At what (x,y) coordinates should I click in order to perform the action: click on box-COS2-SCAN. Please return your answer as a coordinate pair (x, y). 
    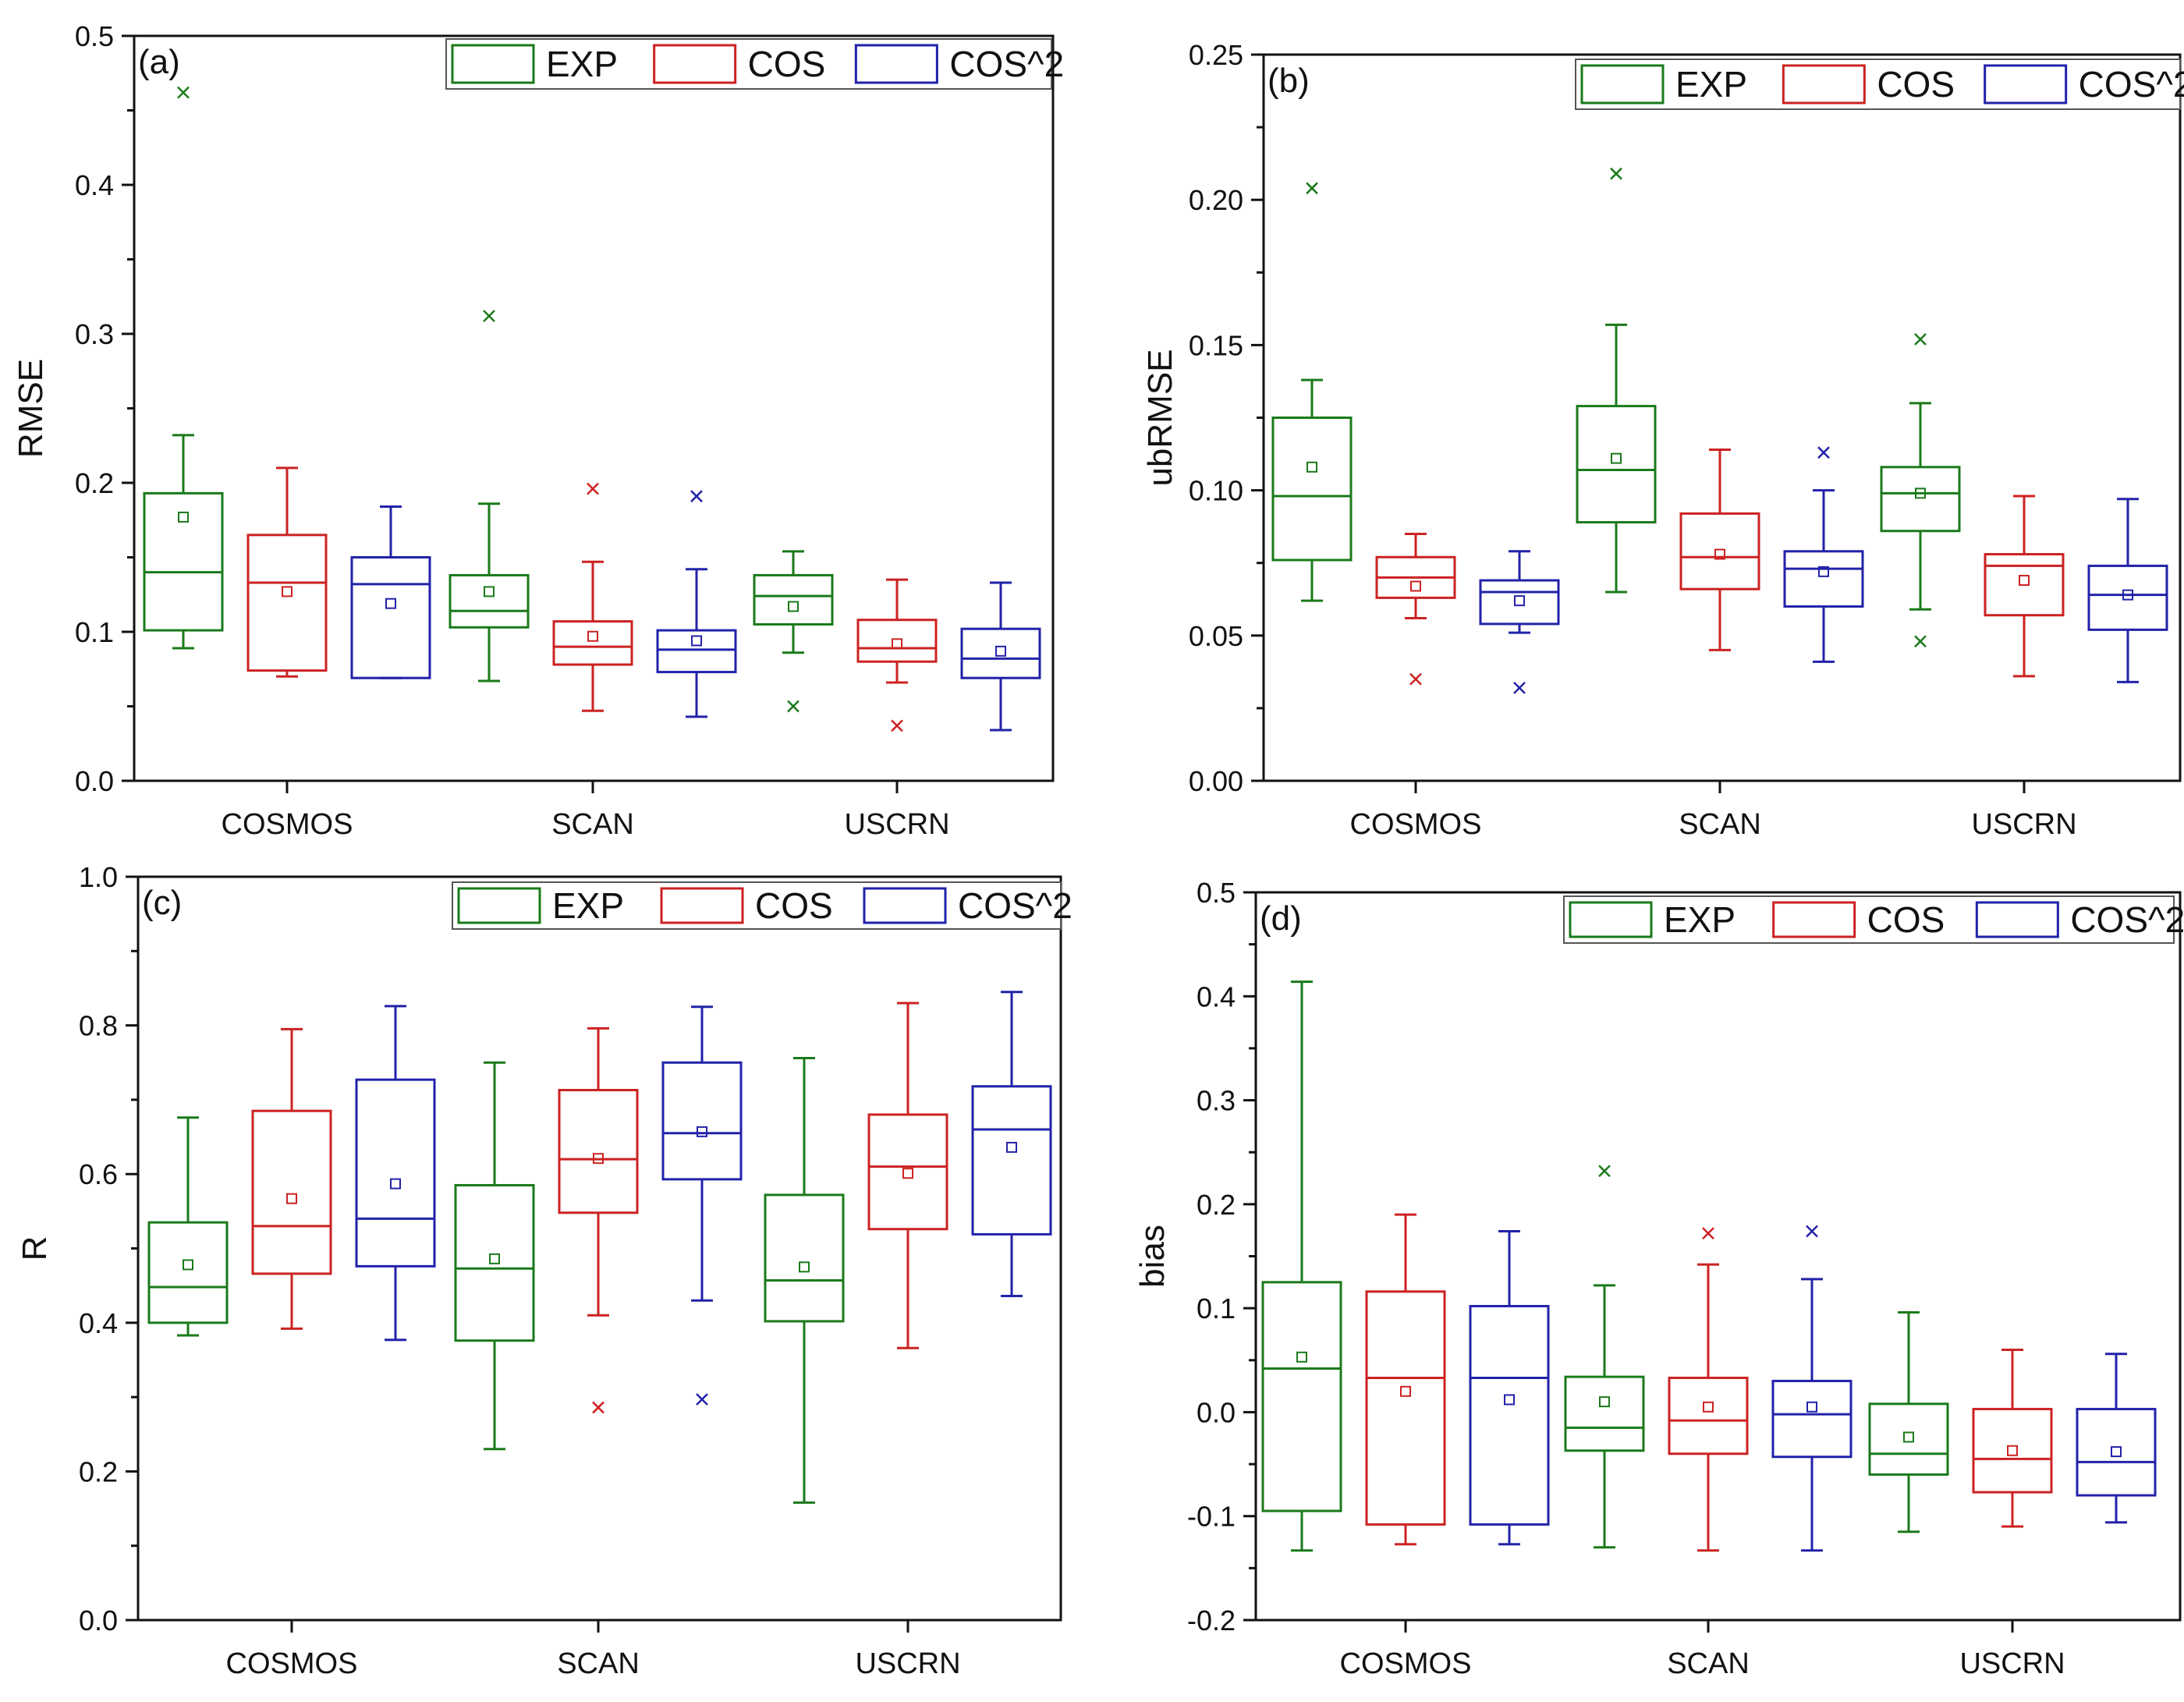
    Looking at the image, I should click on (702, 1205).